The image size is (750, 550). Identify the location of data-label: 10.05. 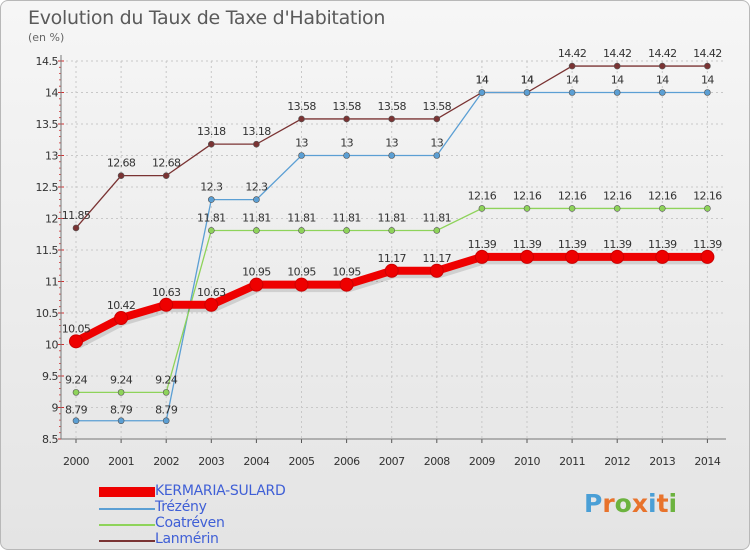
(76, 328).